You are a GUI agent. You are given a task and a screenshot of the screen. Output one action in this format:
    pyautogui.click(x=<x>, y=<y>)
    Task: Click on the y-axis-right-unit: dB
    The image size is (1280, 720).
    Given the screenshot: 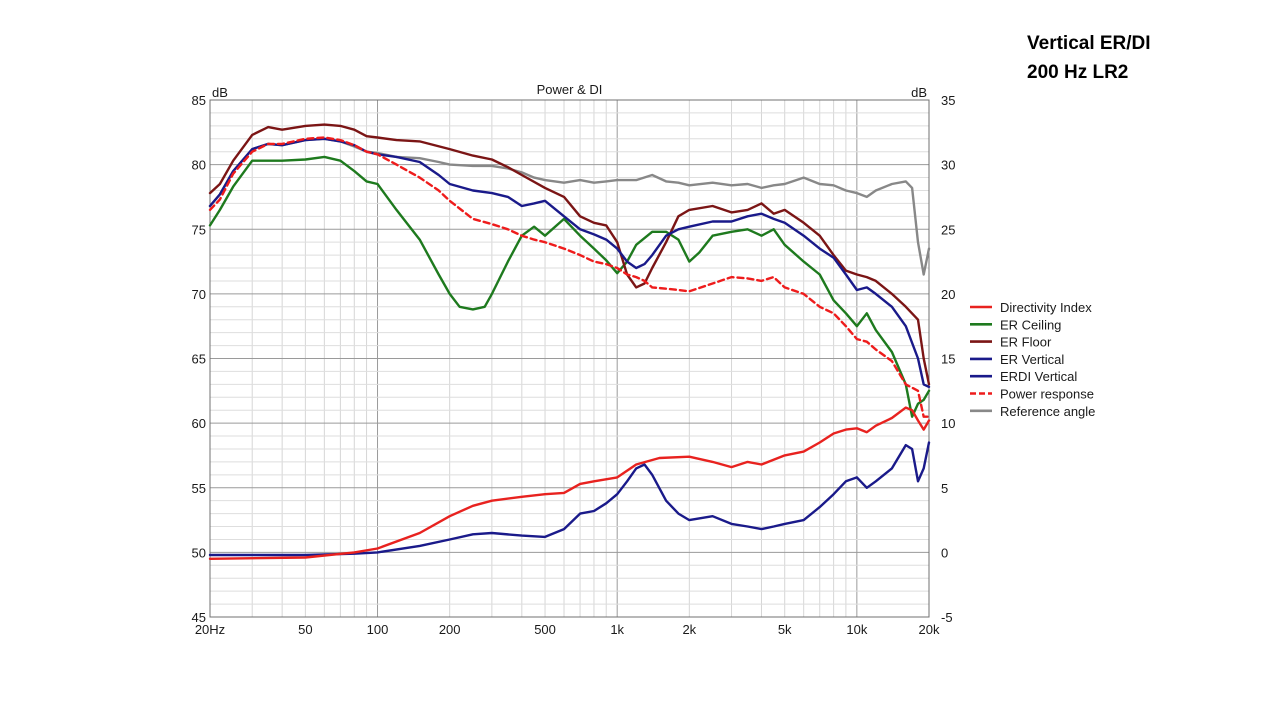 What is the action you would take?
    pyautogui.click(x=919, y=92)
    